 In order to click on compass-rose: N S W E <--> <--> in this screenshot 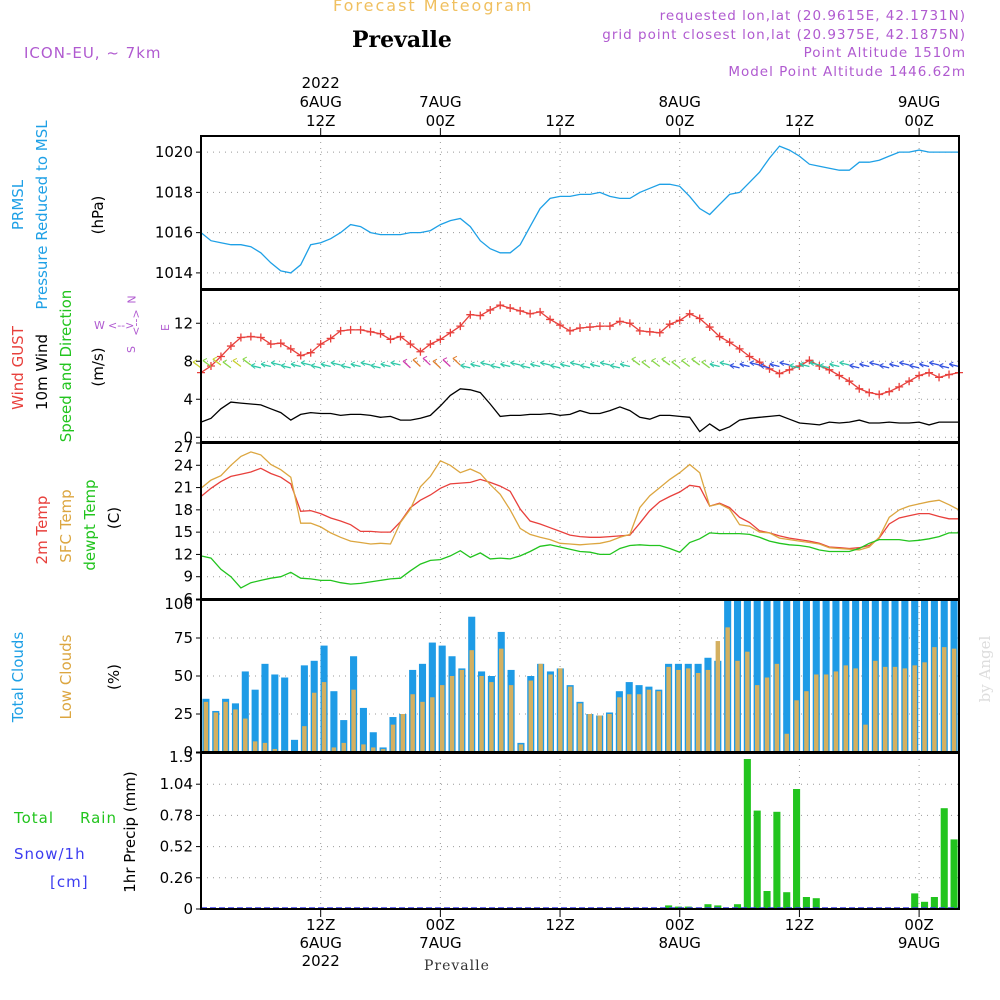, I will do `click(135, 326)`.